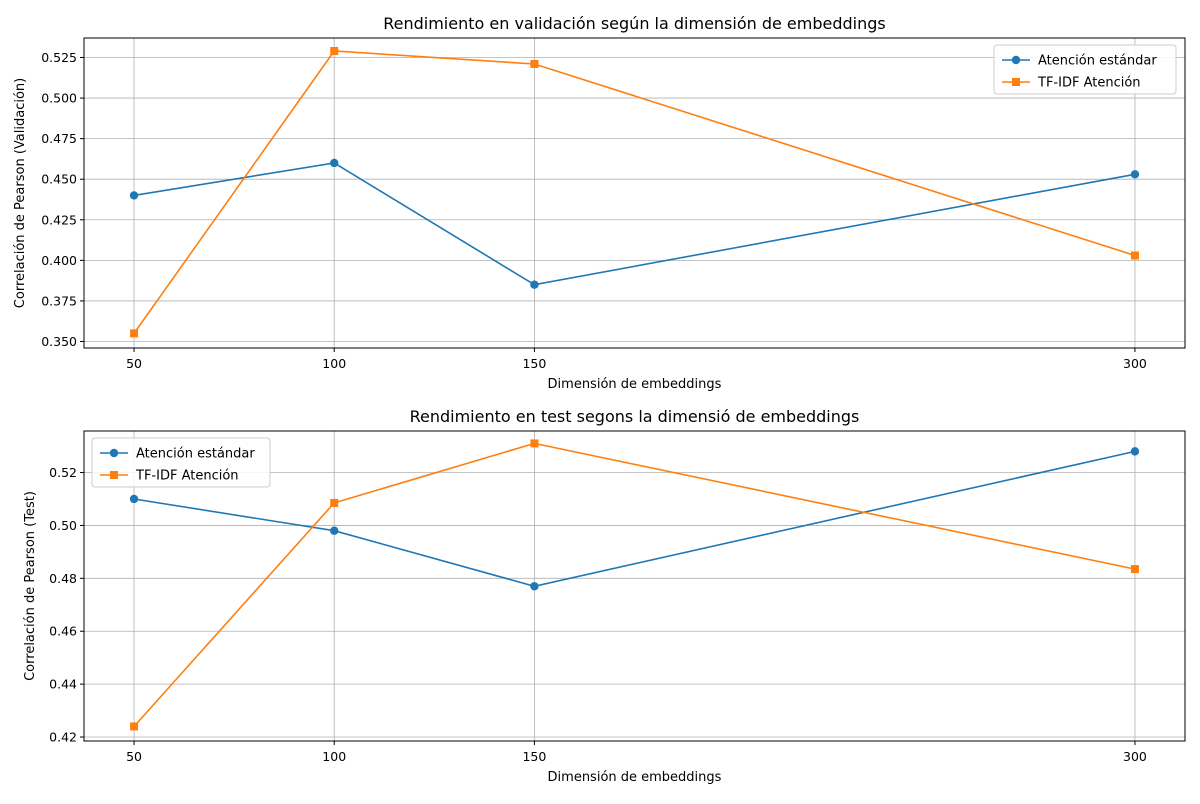 This screenshot has width=1200, height=804. What do you see at coordinates (59, 219) in the screenshot?
I see `y-tick-label: 0.425` at bounding box center [59, 219].